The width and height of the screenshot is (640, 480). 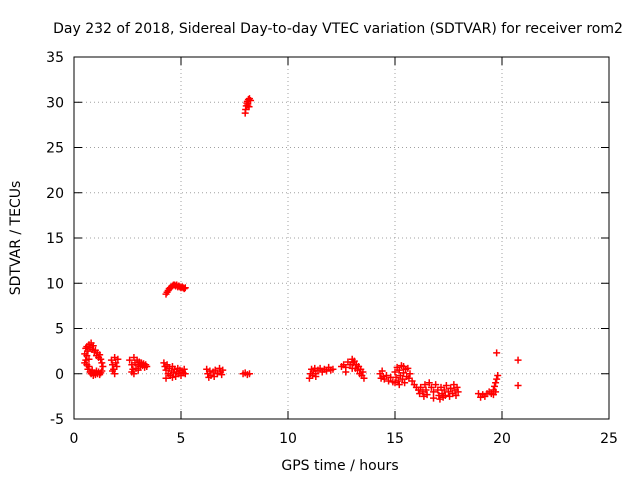 I want to click on y-tick-label: -5, so click(x=57, y=420).